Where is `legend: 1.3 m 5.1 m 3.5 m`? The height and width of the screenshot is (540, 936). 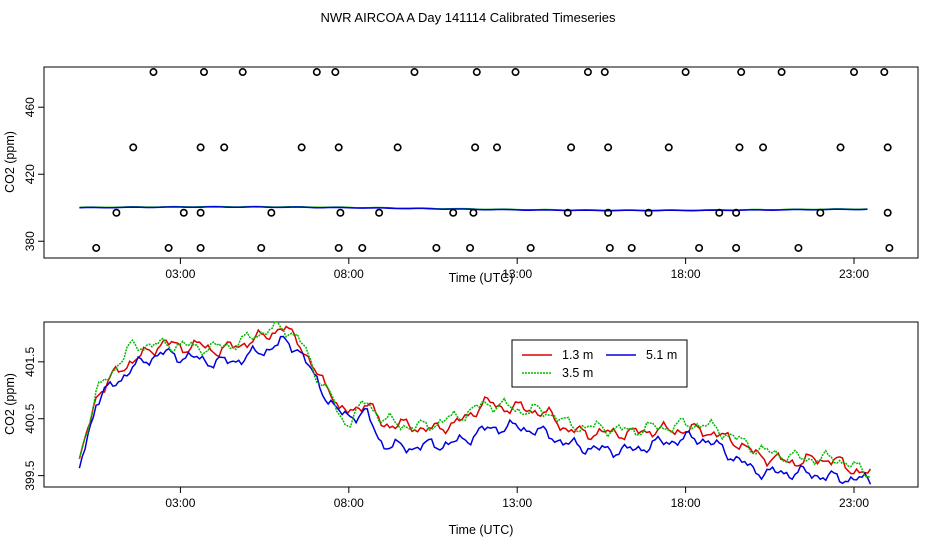 legend: 1.3 m 5.1 m 3.5 m is located at coordinates (599, 363).